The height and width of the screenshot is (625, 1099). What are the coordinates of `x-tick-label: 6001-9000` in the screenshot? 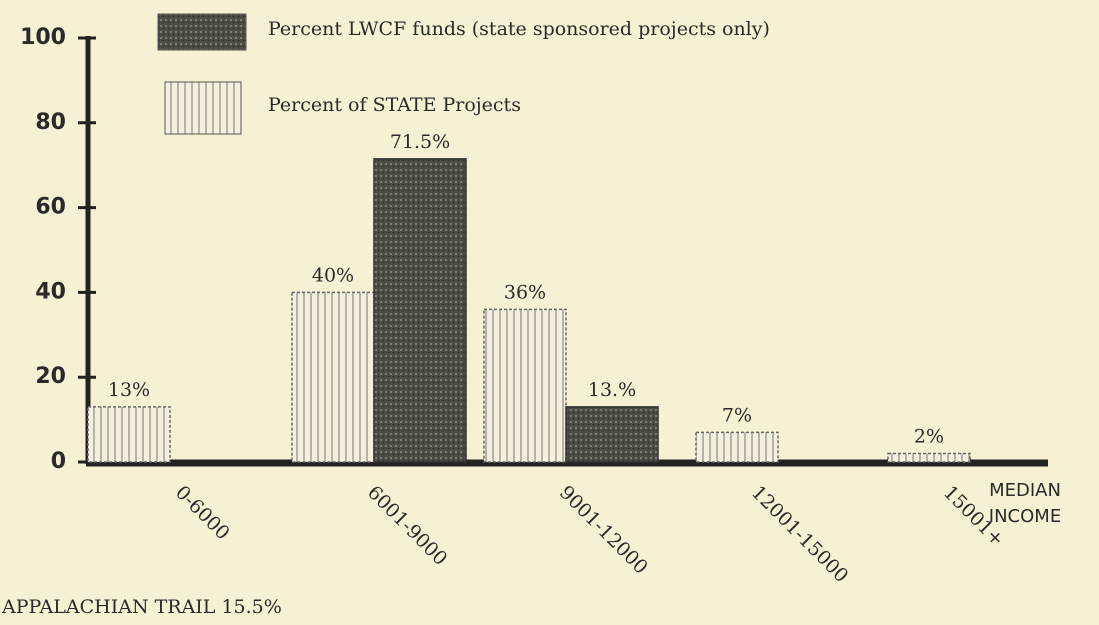 It's located at (407, 526).